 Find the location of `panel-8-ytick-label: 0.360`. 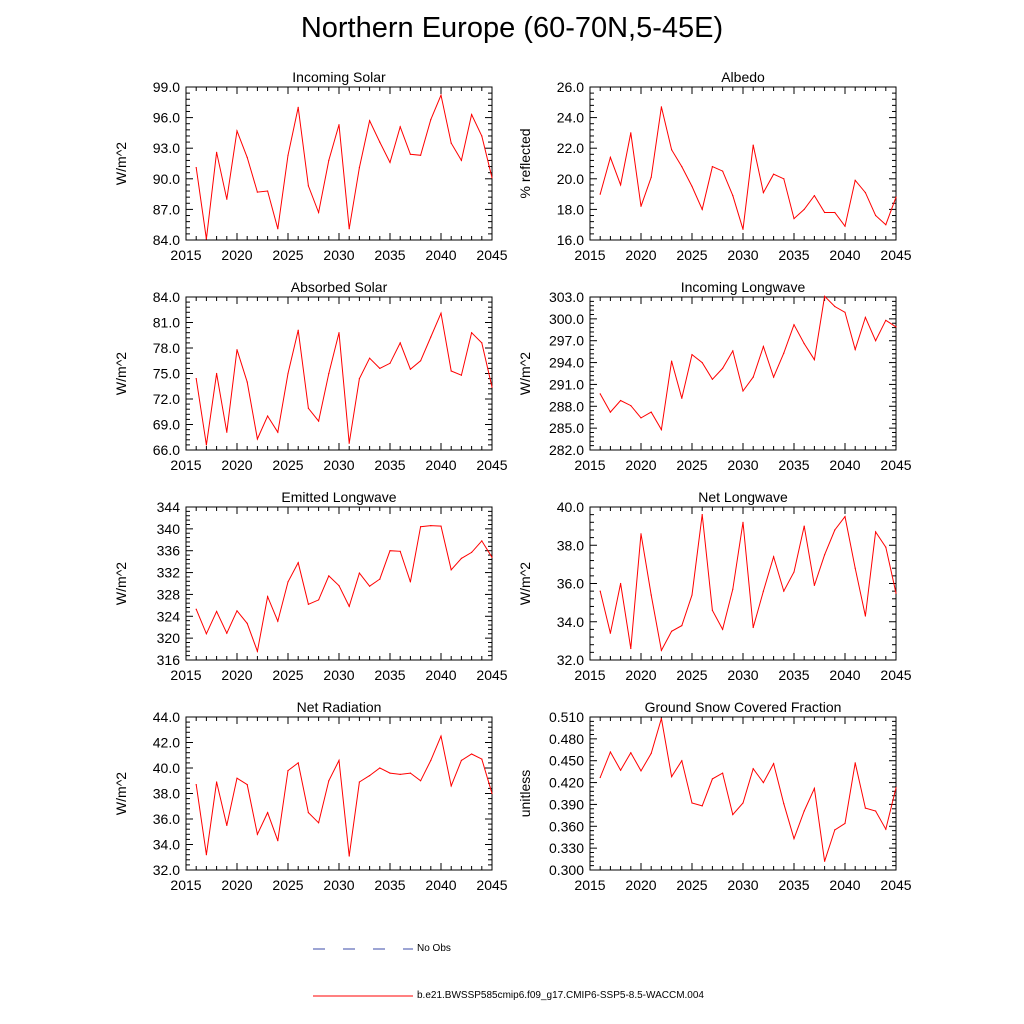

panel-8-ytick-label: 0.360 is located at coordinates (566, 826).